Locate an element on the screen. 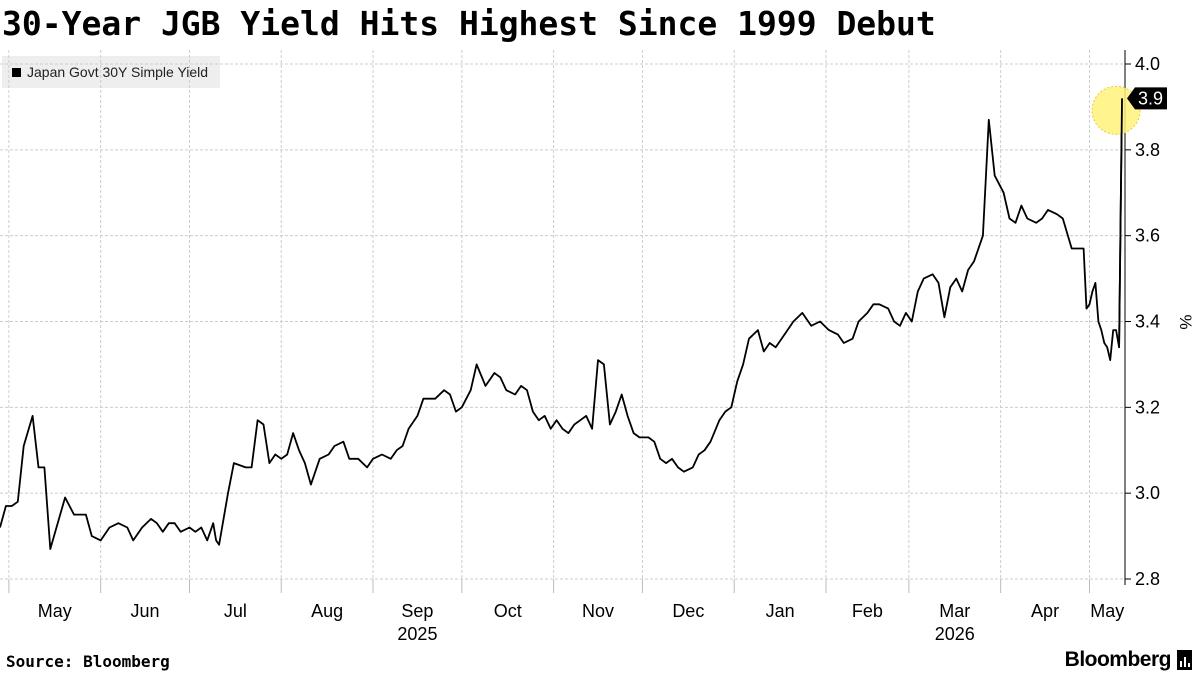 The image size is (1200, 675). x-tick-label: Jun is located at coordinates (145, 611).